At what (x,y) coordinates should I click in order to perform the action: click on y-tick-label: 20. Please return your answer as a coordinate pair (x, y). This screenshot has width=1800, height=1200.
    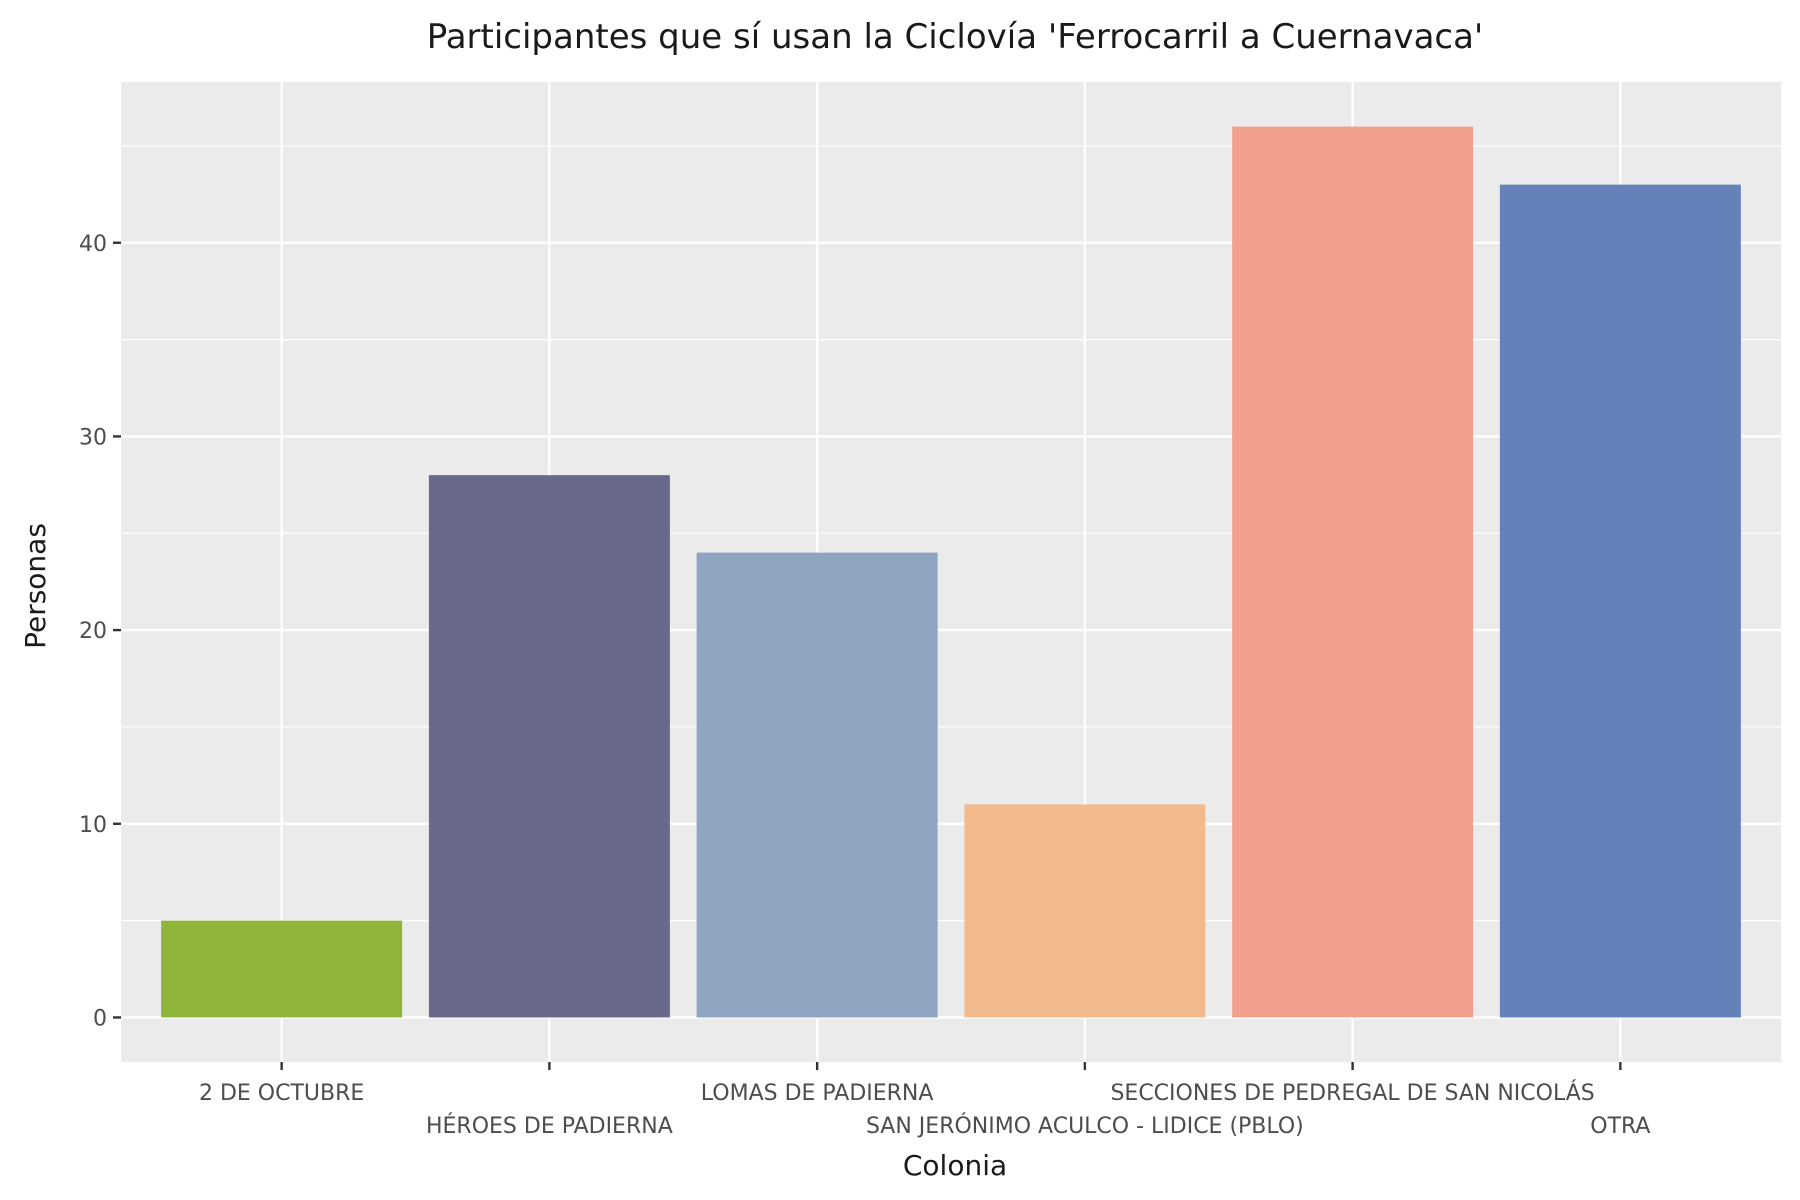
    Looking at the image, I should click on (93, 631).